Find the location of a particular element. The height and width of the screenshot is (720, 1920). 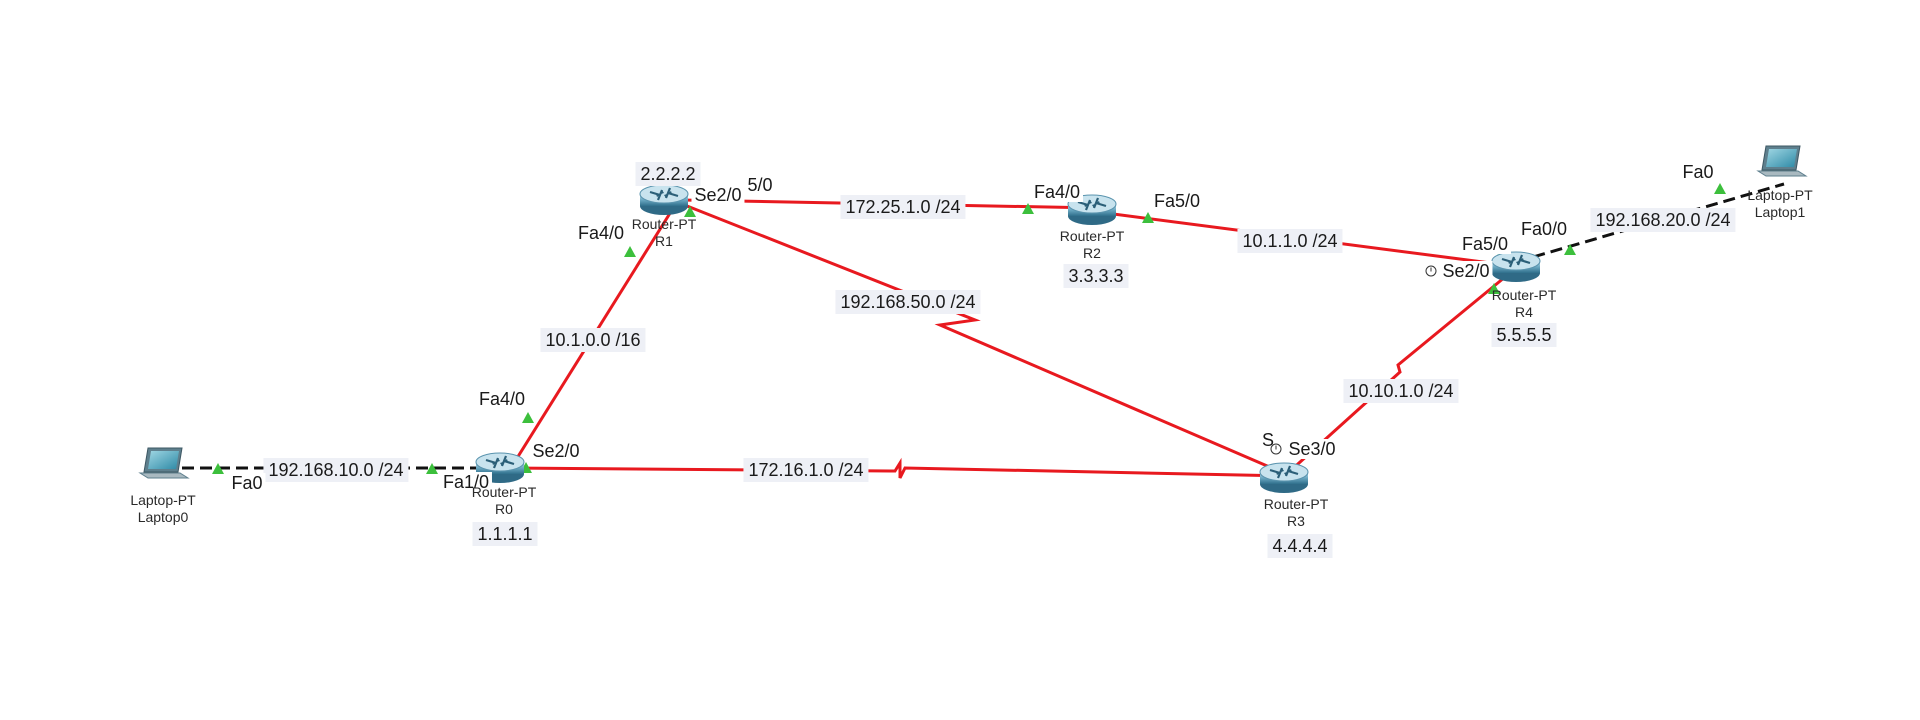

port-label-r4-se2-0: Se2/0 is located at coordinates (1466, 271).